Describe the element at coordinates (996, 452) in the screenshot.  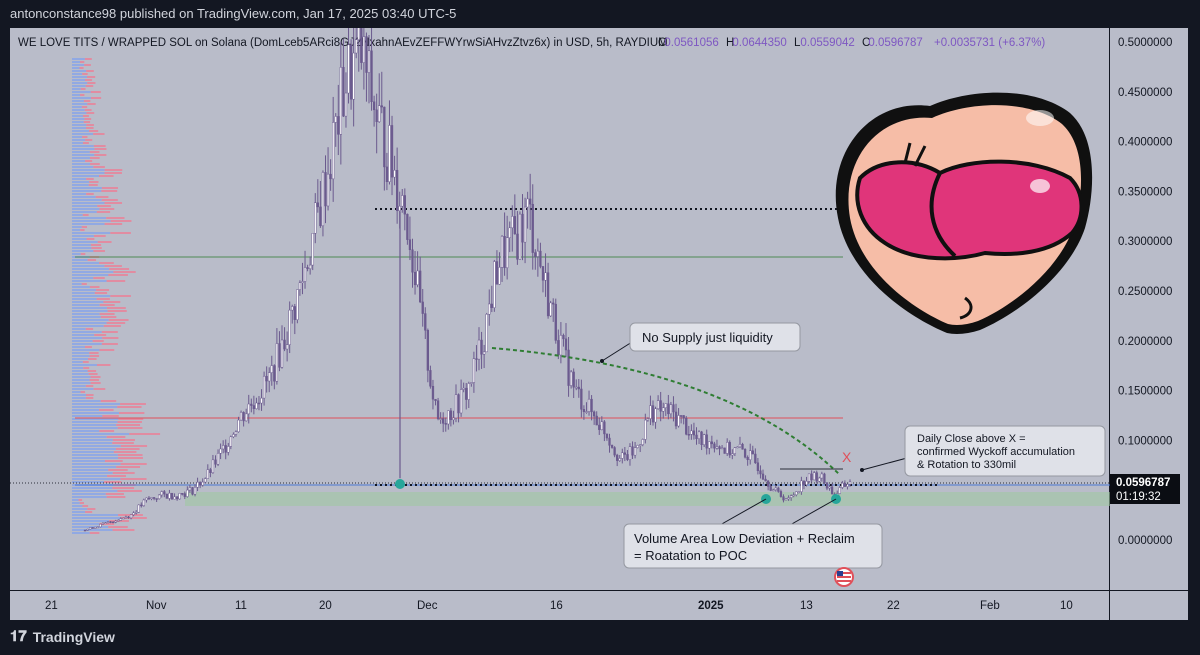
I see `daily-close-line-2: confirmed Wyckoff accumulation` at that location.